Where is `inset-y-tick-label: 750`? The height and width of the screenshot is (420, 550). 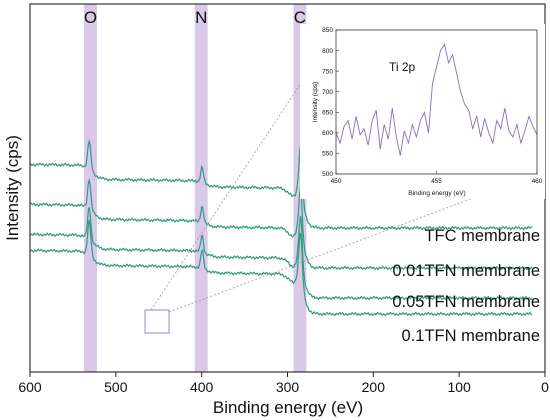
inset-y-tick-label: 750 is located at coordinates (327, 71).